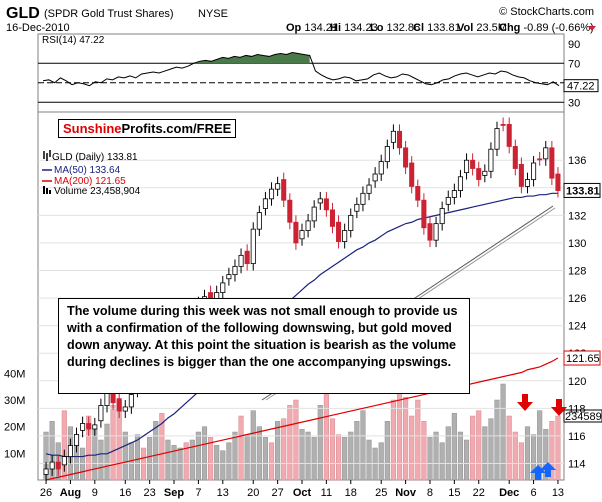  I want to click on rsi-line, so click(301, 69).